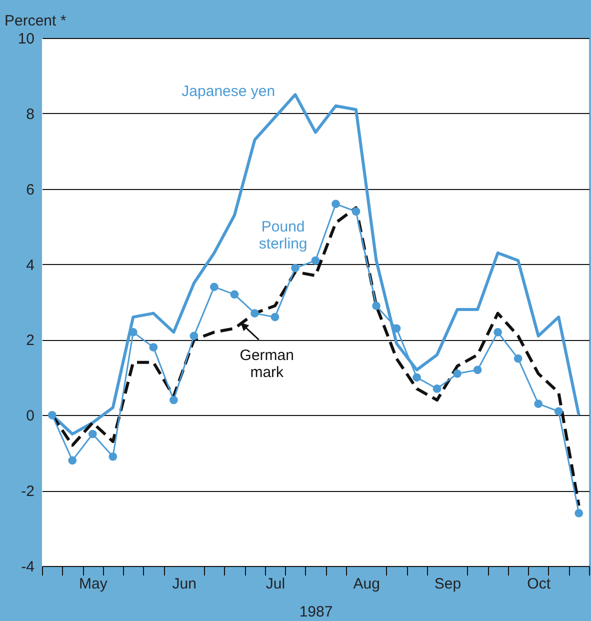 The height and width of the screenshot is (621, 591). I want to click on x-axis-title: 1987, so click(316, 612).